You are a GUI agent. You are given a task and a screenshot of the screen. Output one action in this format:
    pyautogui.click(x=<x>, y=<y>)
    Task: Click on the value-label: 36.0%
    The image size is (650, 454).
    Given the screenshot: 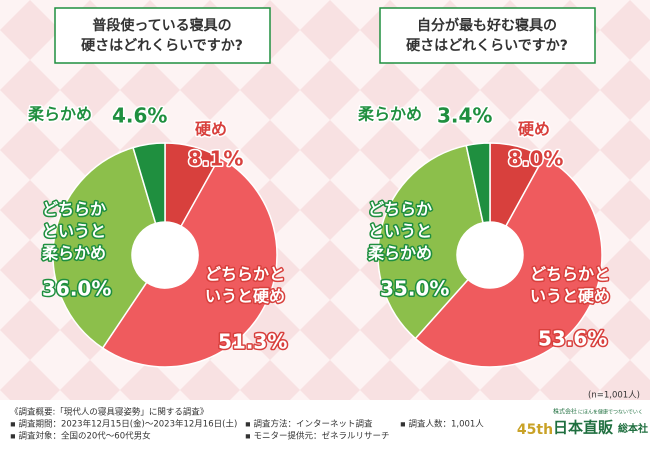 What is the action you would take?
    pyautogui.click(x=76, y=289)
    